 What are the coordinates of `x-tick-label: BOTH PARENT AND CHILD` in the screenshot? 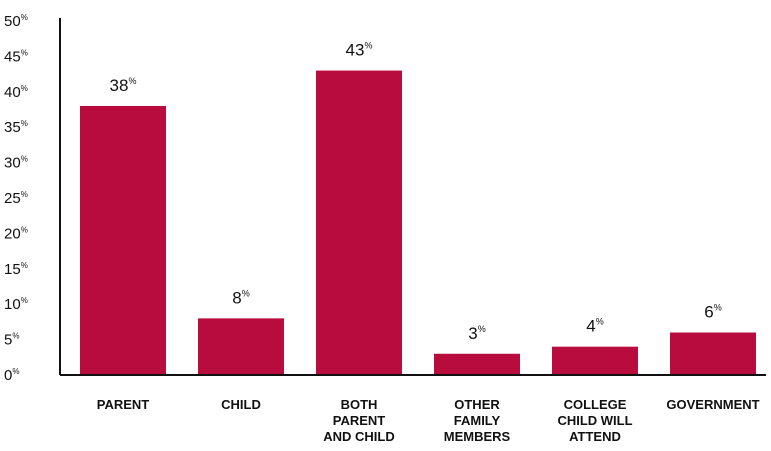 It's located at (359, 420).